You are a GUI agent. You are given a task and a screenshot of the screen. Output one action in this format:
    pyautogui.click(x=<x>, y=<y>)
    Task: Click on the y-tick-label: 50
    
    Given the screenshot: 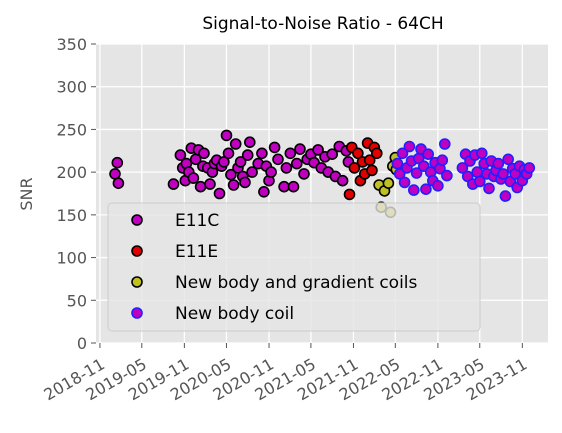 What is the action you would take?
    pyautogui.click(x=77, y=300)
    